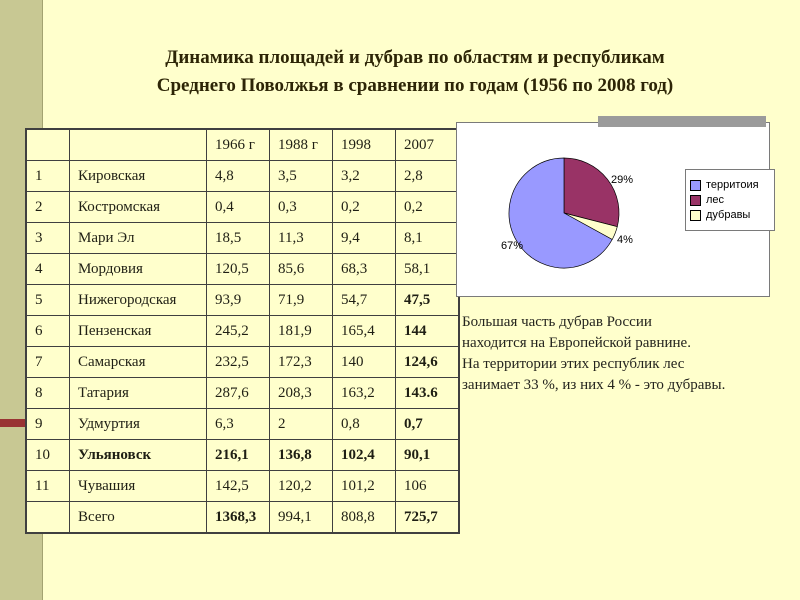 The width and height of the screenshot is (800, 600). Describe the element at coordinates (238, 362) in the screenshot. I see `value-cell: 232,5` at that location.